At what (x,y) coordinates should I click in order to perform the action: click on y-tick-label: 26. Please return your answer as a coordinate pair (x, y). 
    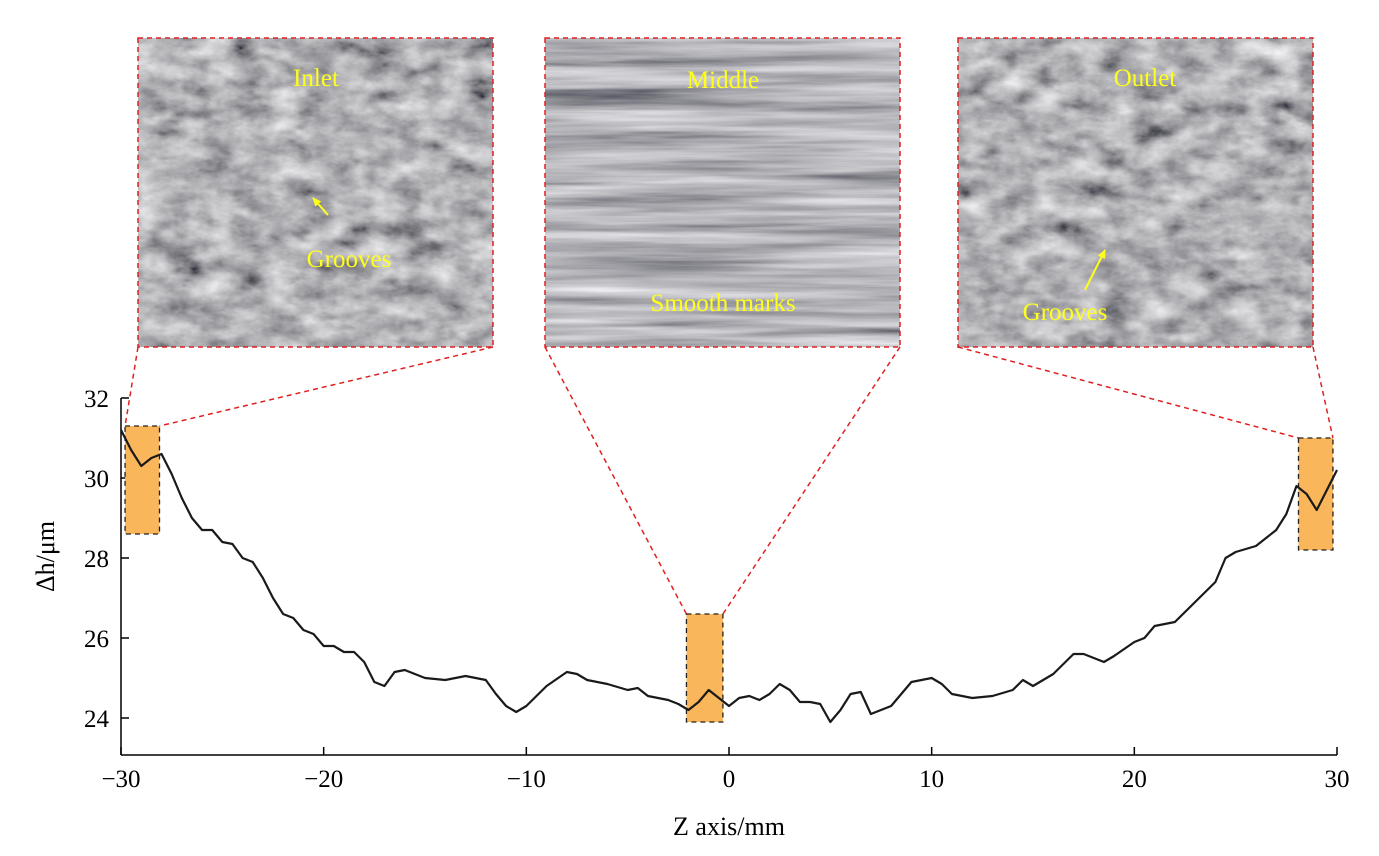
    Looking at the image, I should click on (96, 639).